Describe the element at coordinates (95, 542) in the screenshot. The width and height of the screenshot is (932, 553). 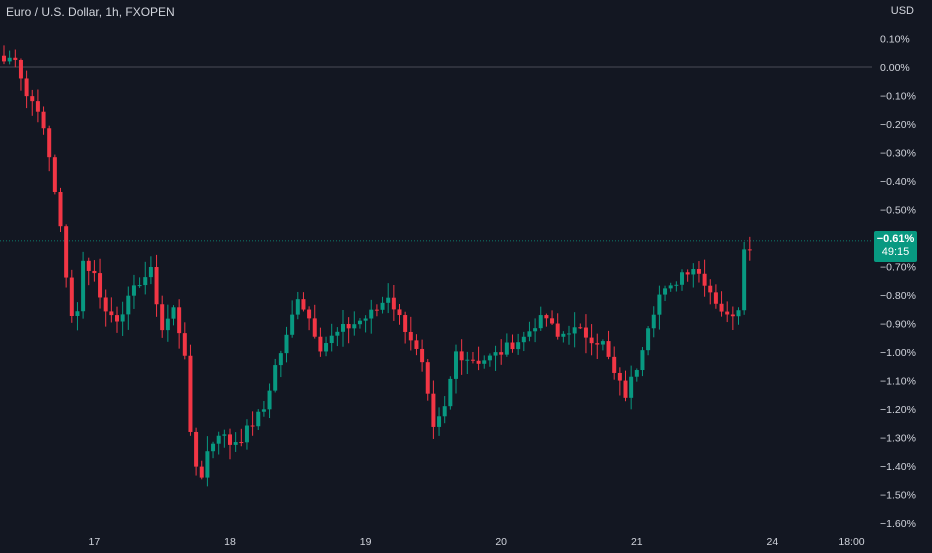
I see `x-tick-label: 17` at that location.